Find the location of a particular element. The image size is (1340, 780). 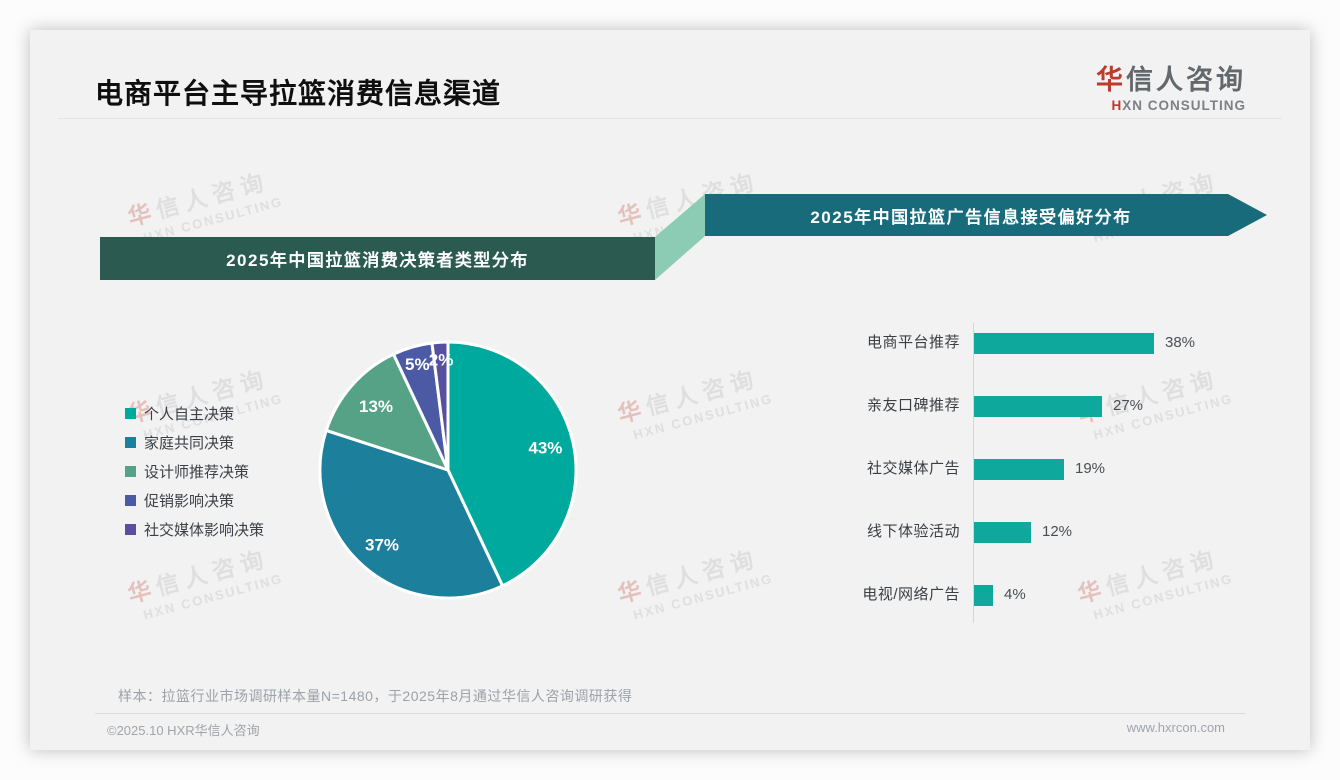

pie-data-label: 13% is located at coordinates (376, 406).